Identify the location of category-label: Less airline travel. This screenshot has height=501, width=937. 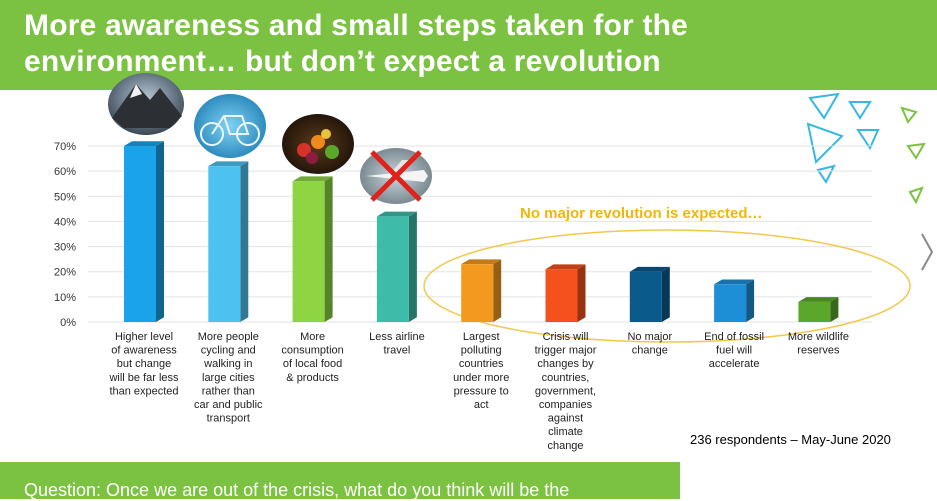
(397, 344).